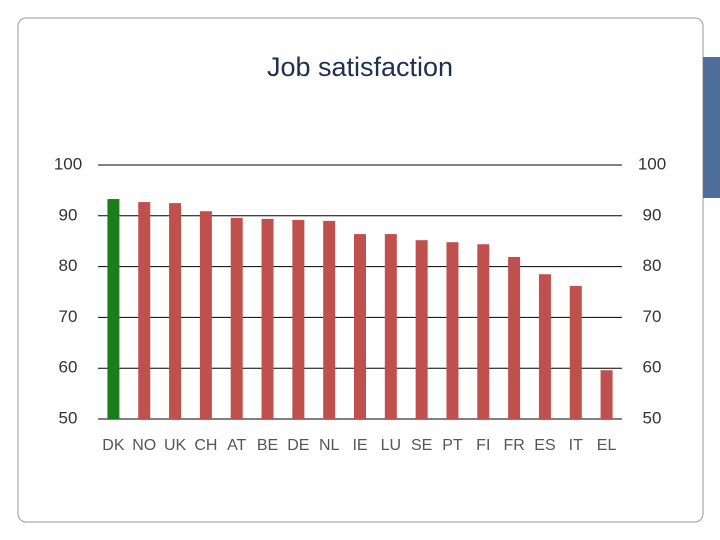 The height and width of the screenshot is (540, 720). I want to click on x-tick-label: AT, so click(236, 445).